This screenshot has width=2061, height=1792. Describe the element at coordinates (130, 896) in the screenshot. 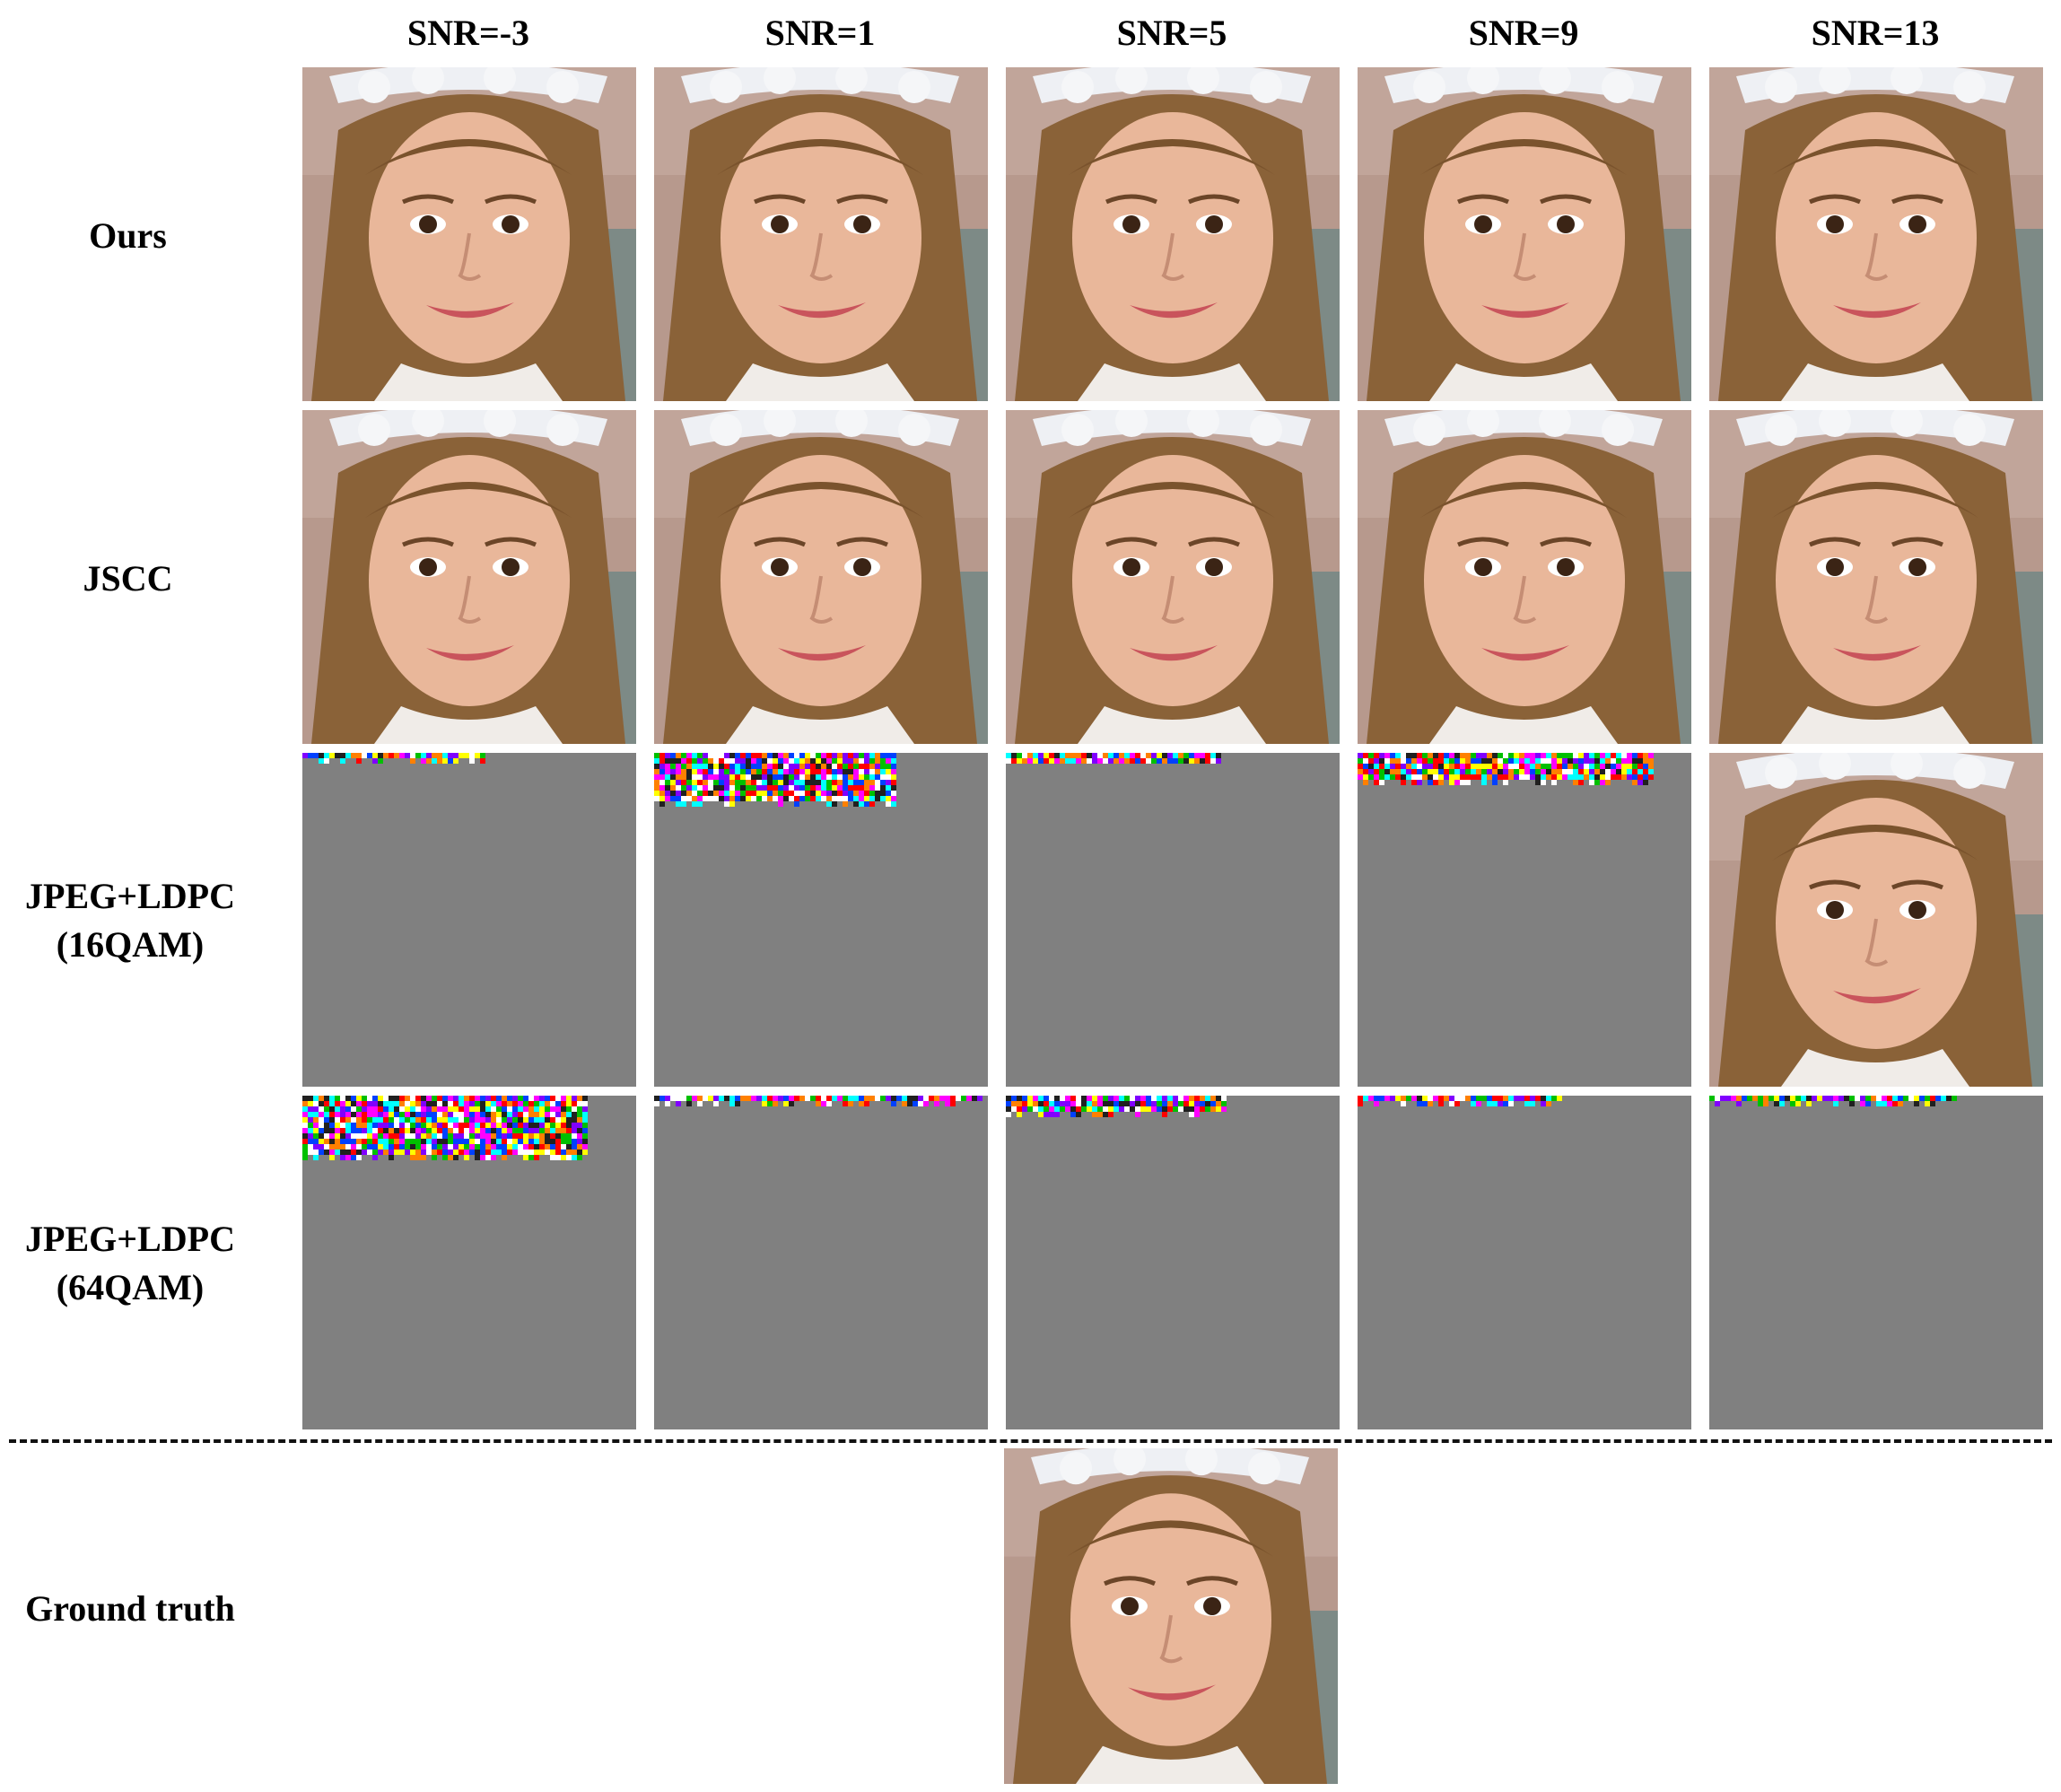

I see `row-label-16qam-line1: JPEG+LDPC` at that location.